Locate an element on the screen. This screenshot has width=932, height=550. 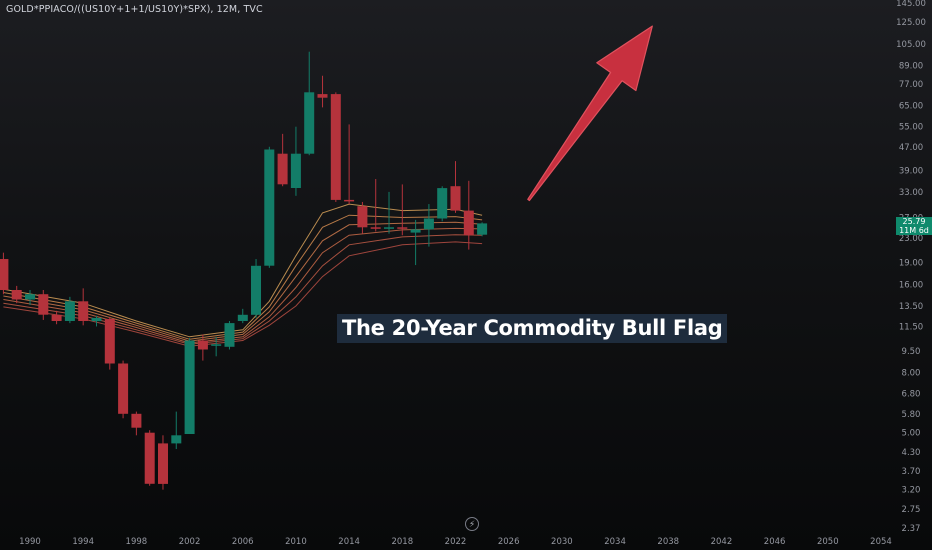
y-tick-label: 4.30 is located at coordinates (911, 453).